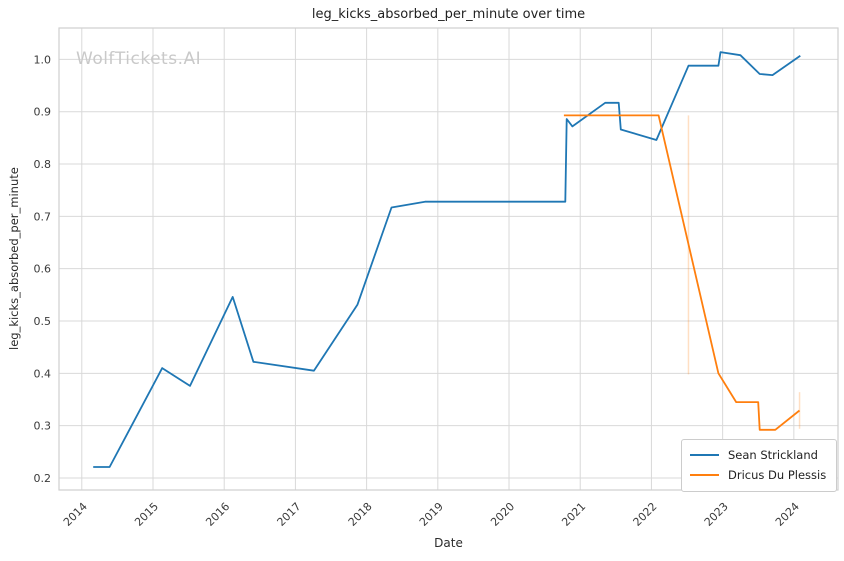 This screenshot has width=844, height=561. What do you see at coordinates (43, 269) in the screenshot?
I see `y-tick-label-0.6: 0.6` at bounding box center [43, 269].